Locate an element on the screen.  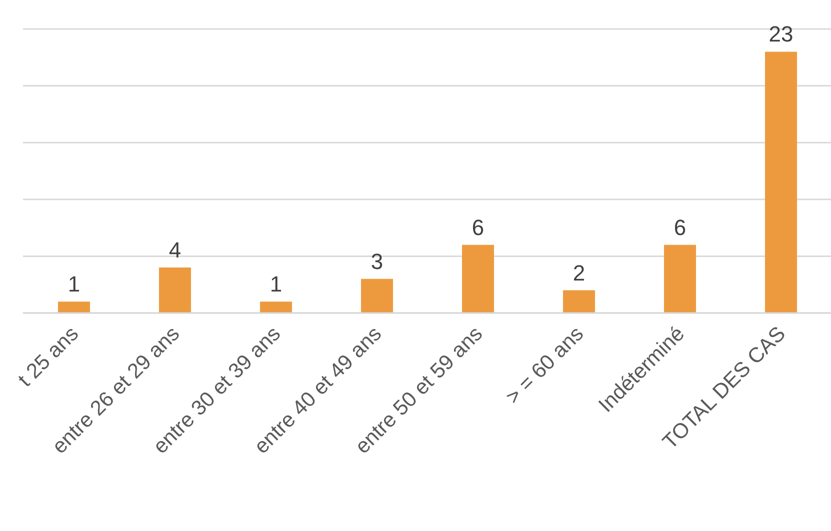
x-tick-label: > = 60 ans is located at coordinates (545, 365).